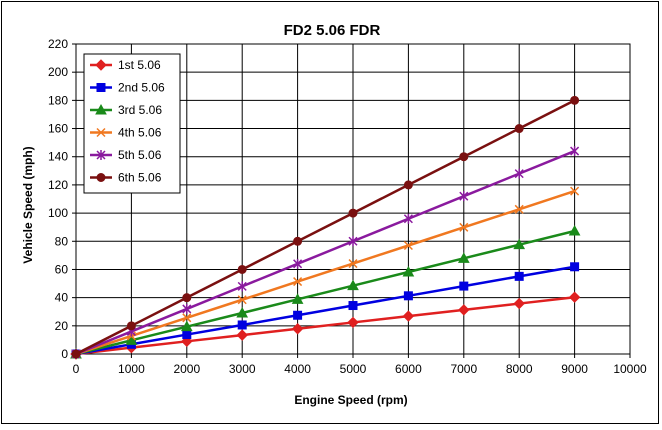 The width and height of the screenshot is (662, 430). I want to click on legend-item: 1st 5.06, so click(125, 65).